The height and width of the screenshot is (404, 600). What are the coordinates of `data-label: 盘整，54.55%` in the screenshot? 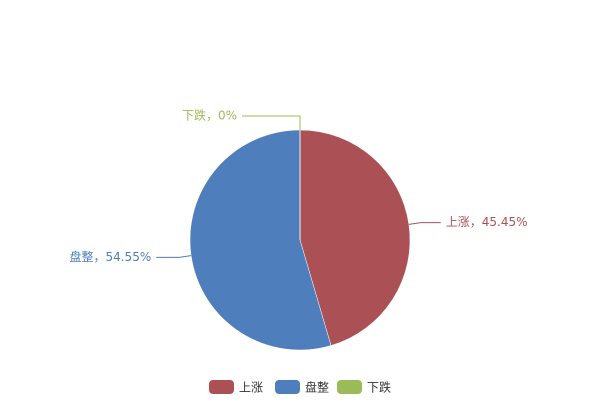 It's located at (110, 256).